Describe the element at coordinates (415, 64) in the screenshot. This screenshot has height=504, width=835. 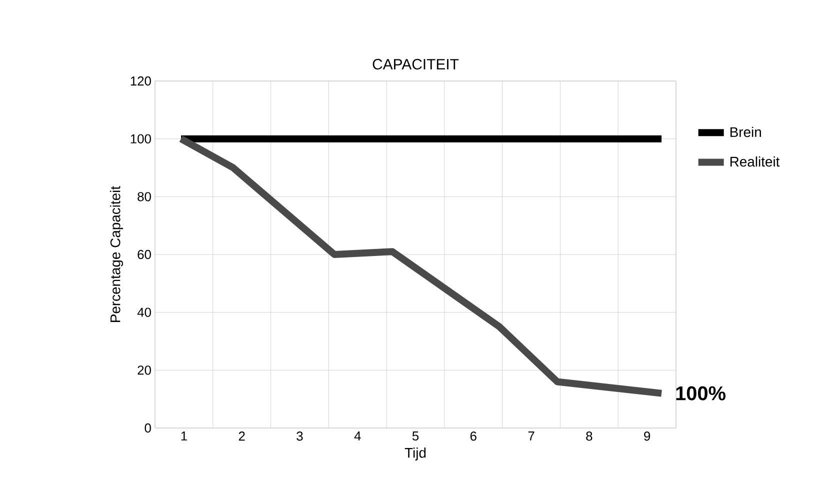
I see `chart-title: CAPACITEIT` at that location.